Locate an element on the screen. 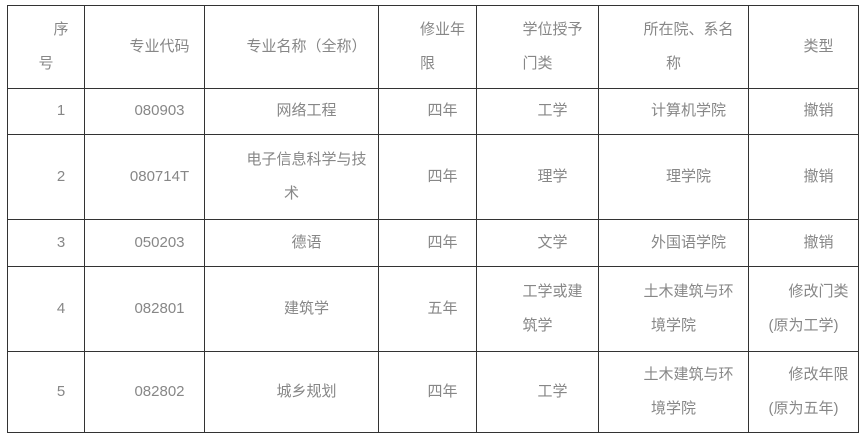 This screenshot has width=865, height=442. header-serial-number: 序 号 is located at coordinates (46, 47).